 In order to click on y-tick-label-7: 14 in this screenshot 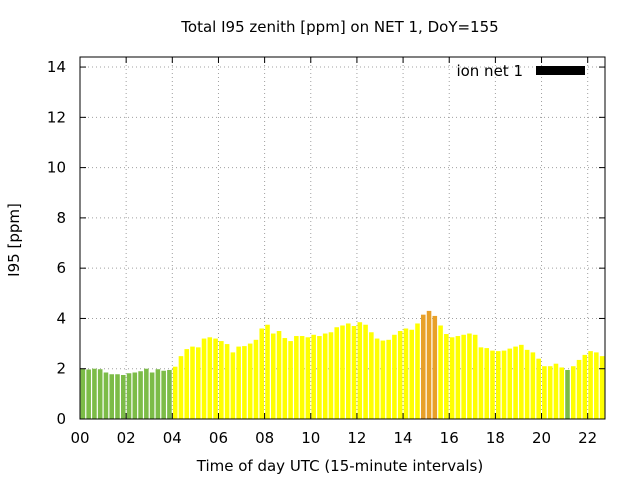, I will do `click(56, 67)`.